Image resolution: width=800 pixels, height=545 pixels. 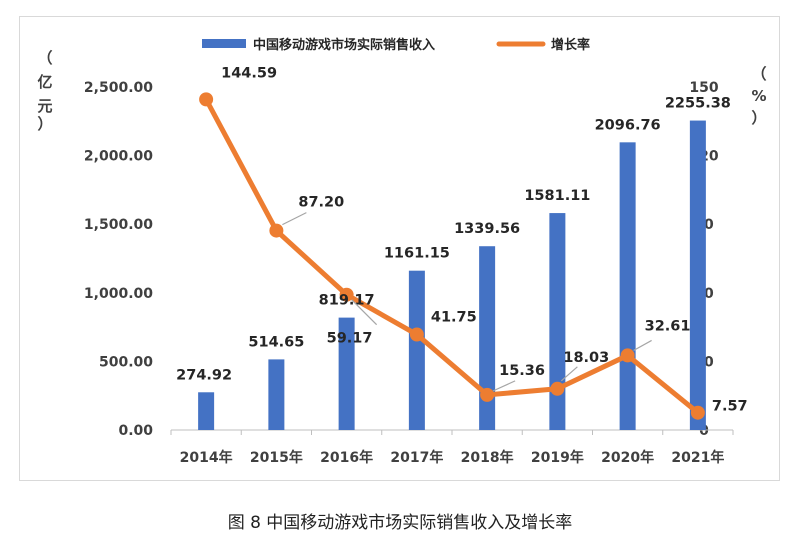 What do you see at coordinates (730, 407) in the screenshot?
I see `line-value-label: 7.57` at bounding box center [730, 407].